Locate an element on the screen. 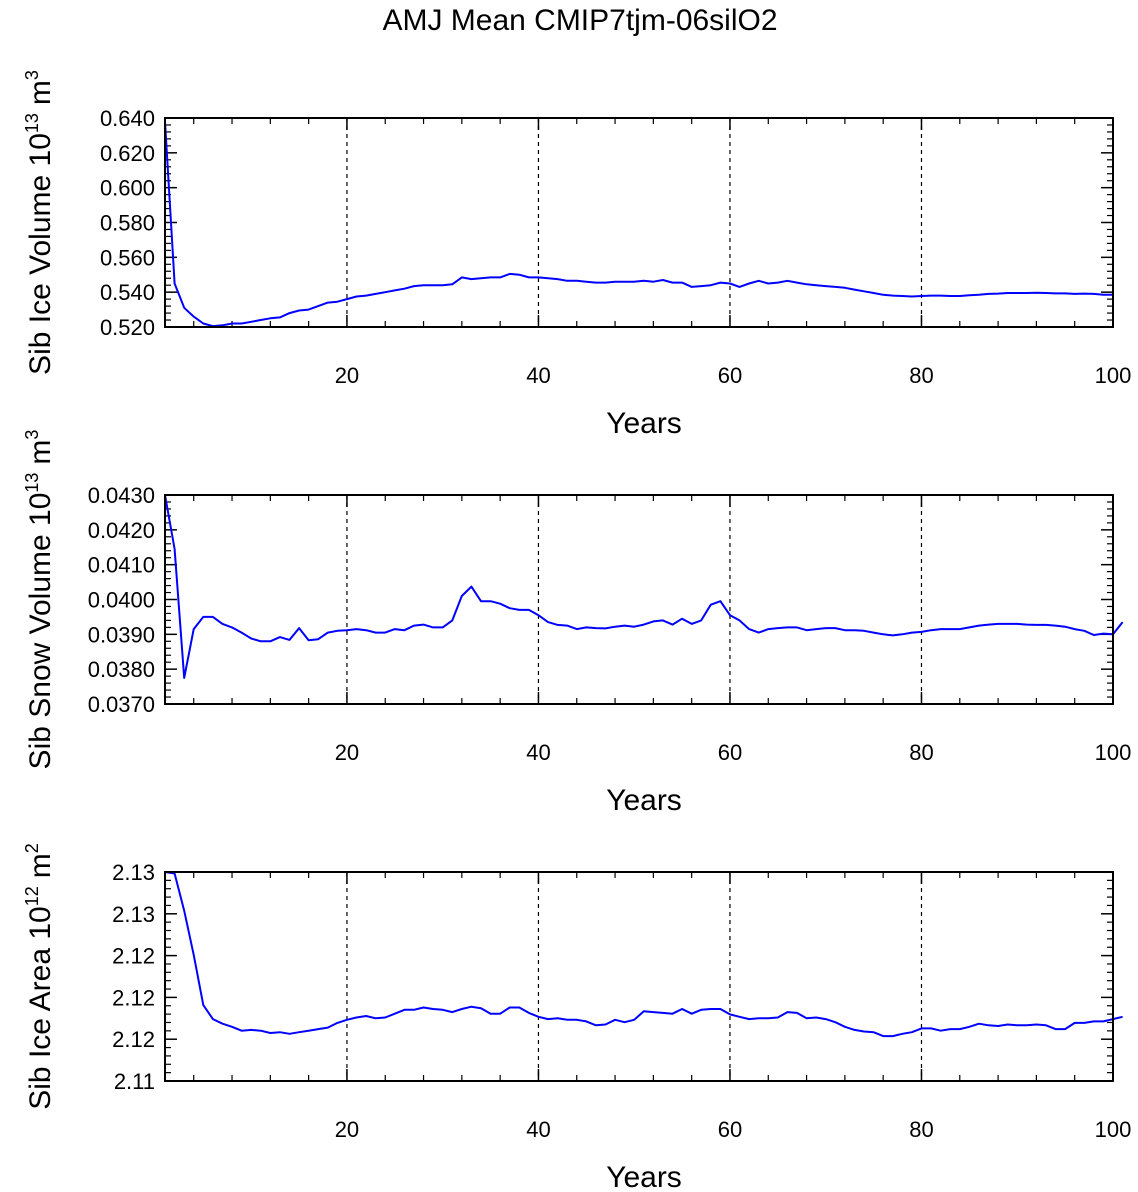  y-tick-label: 0.0380 is located at coordinates (121, 669).